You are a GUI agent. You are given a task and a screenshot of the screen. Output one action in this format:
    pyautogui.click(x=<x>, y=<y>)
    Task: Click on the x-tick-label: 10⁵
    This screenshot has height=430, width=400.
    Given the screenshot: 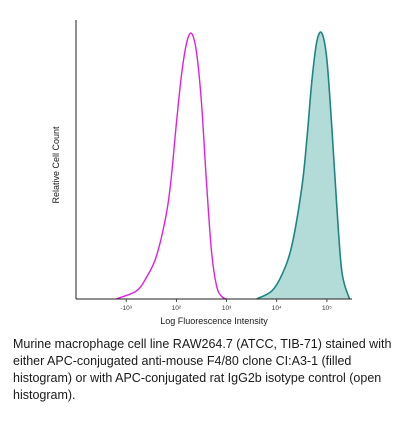 What is the action you would take?
    pyautogui.click(x=327, y=308)
    